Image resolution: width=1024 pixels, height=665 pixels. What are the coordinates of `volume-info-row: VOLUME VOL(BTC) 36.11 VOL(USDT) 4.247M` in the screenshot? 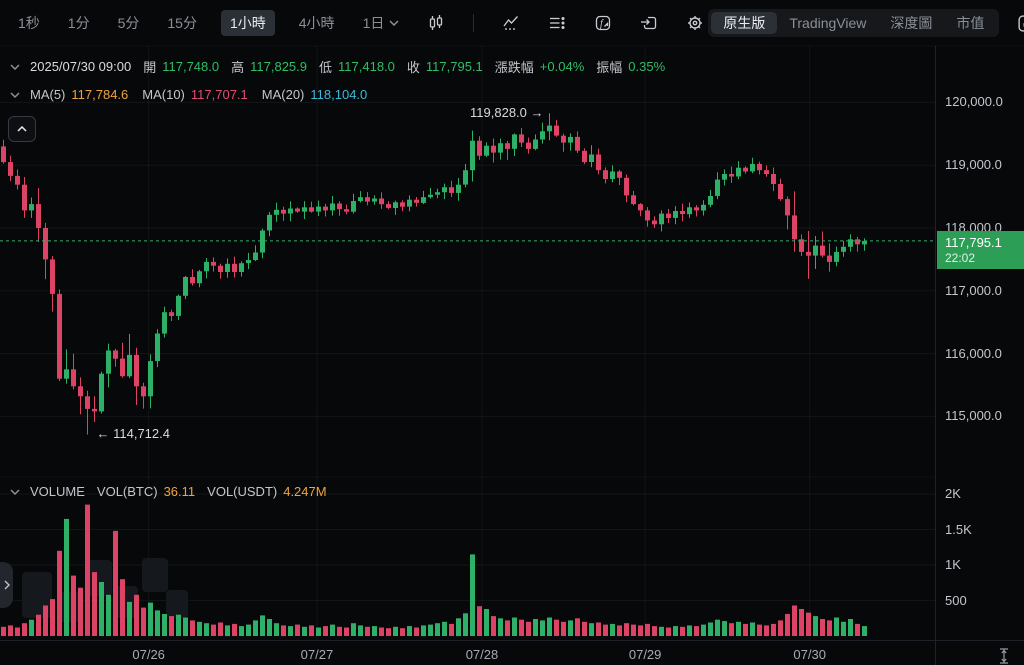 It's located at (168, 491).